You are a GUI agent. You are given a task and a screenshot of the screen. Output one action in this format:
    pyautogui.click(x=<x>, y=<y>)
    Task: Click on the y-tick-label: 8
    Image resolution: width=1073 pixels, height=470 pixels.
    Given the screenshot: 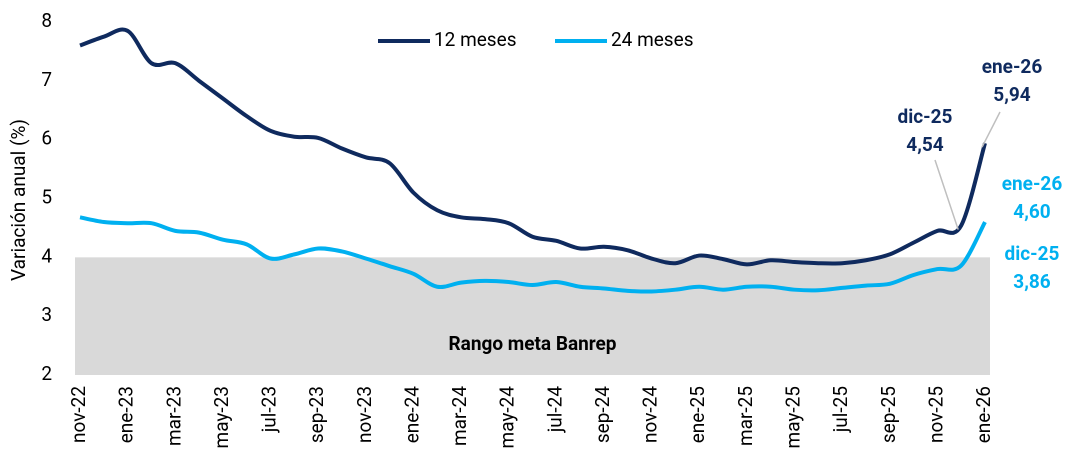 What is the action you would take?
    pyautogui.click(x=46, y=20)
    